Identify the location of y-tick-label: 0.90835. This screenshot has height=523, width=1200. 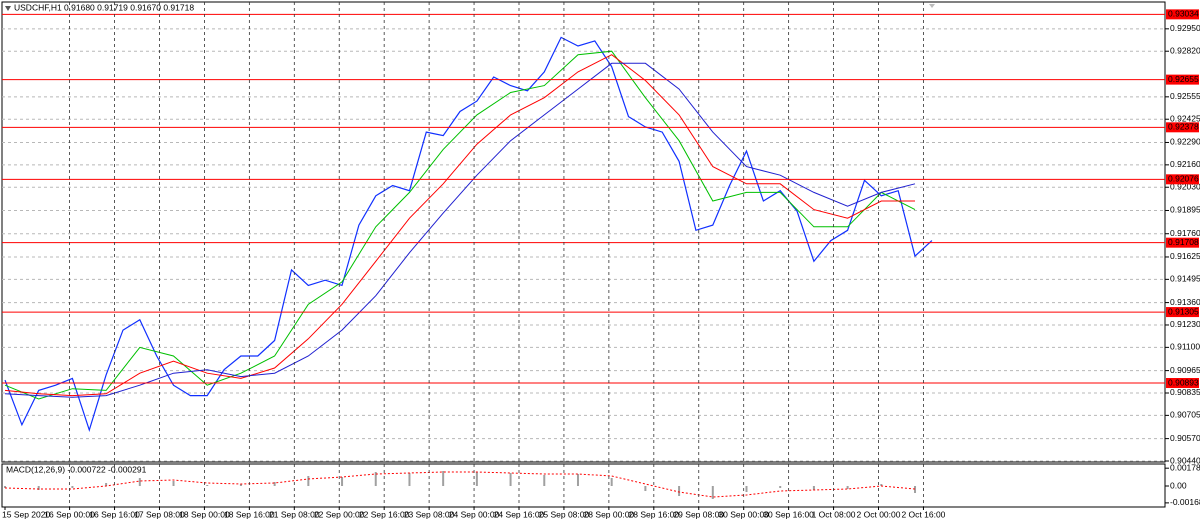
(1185, 392).